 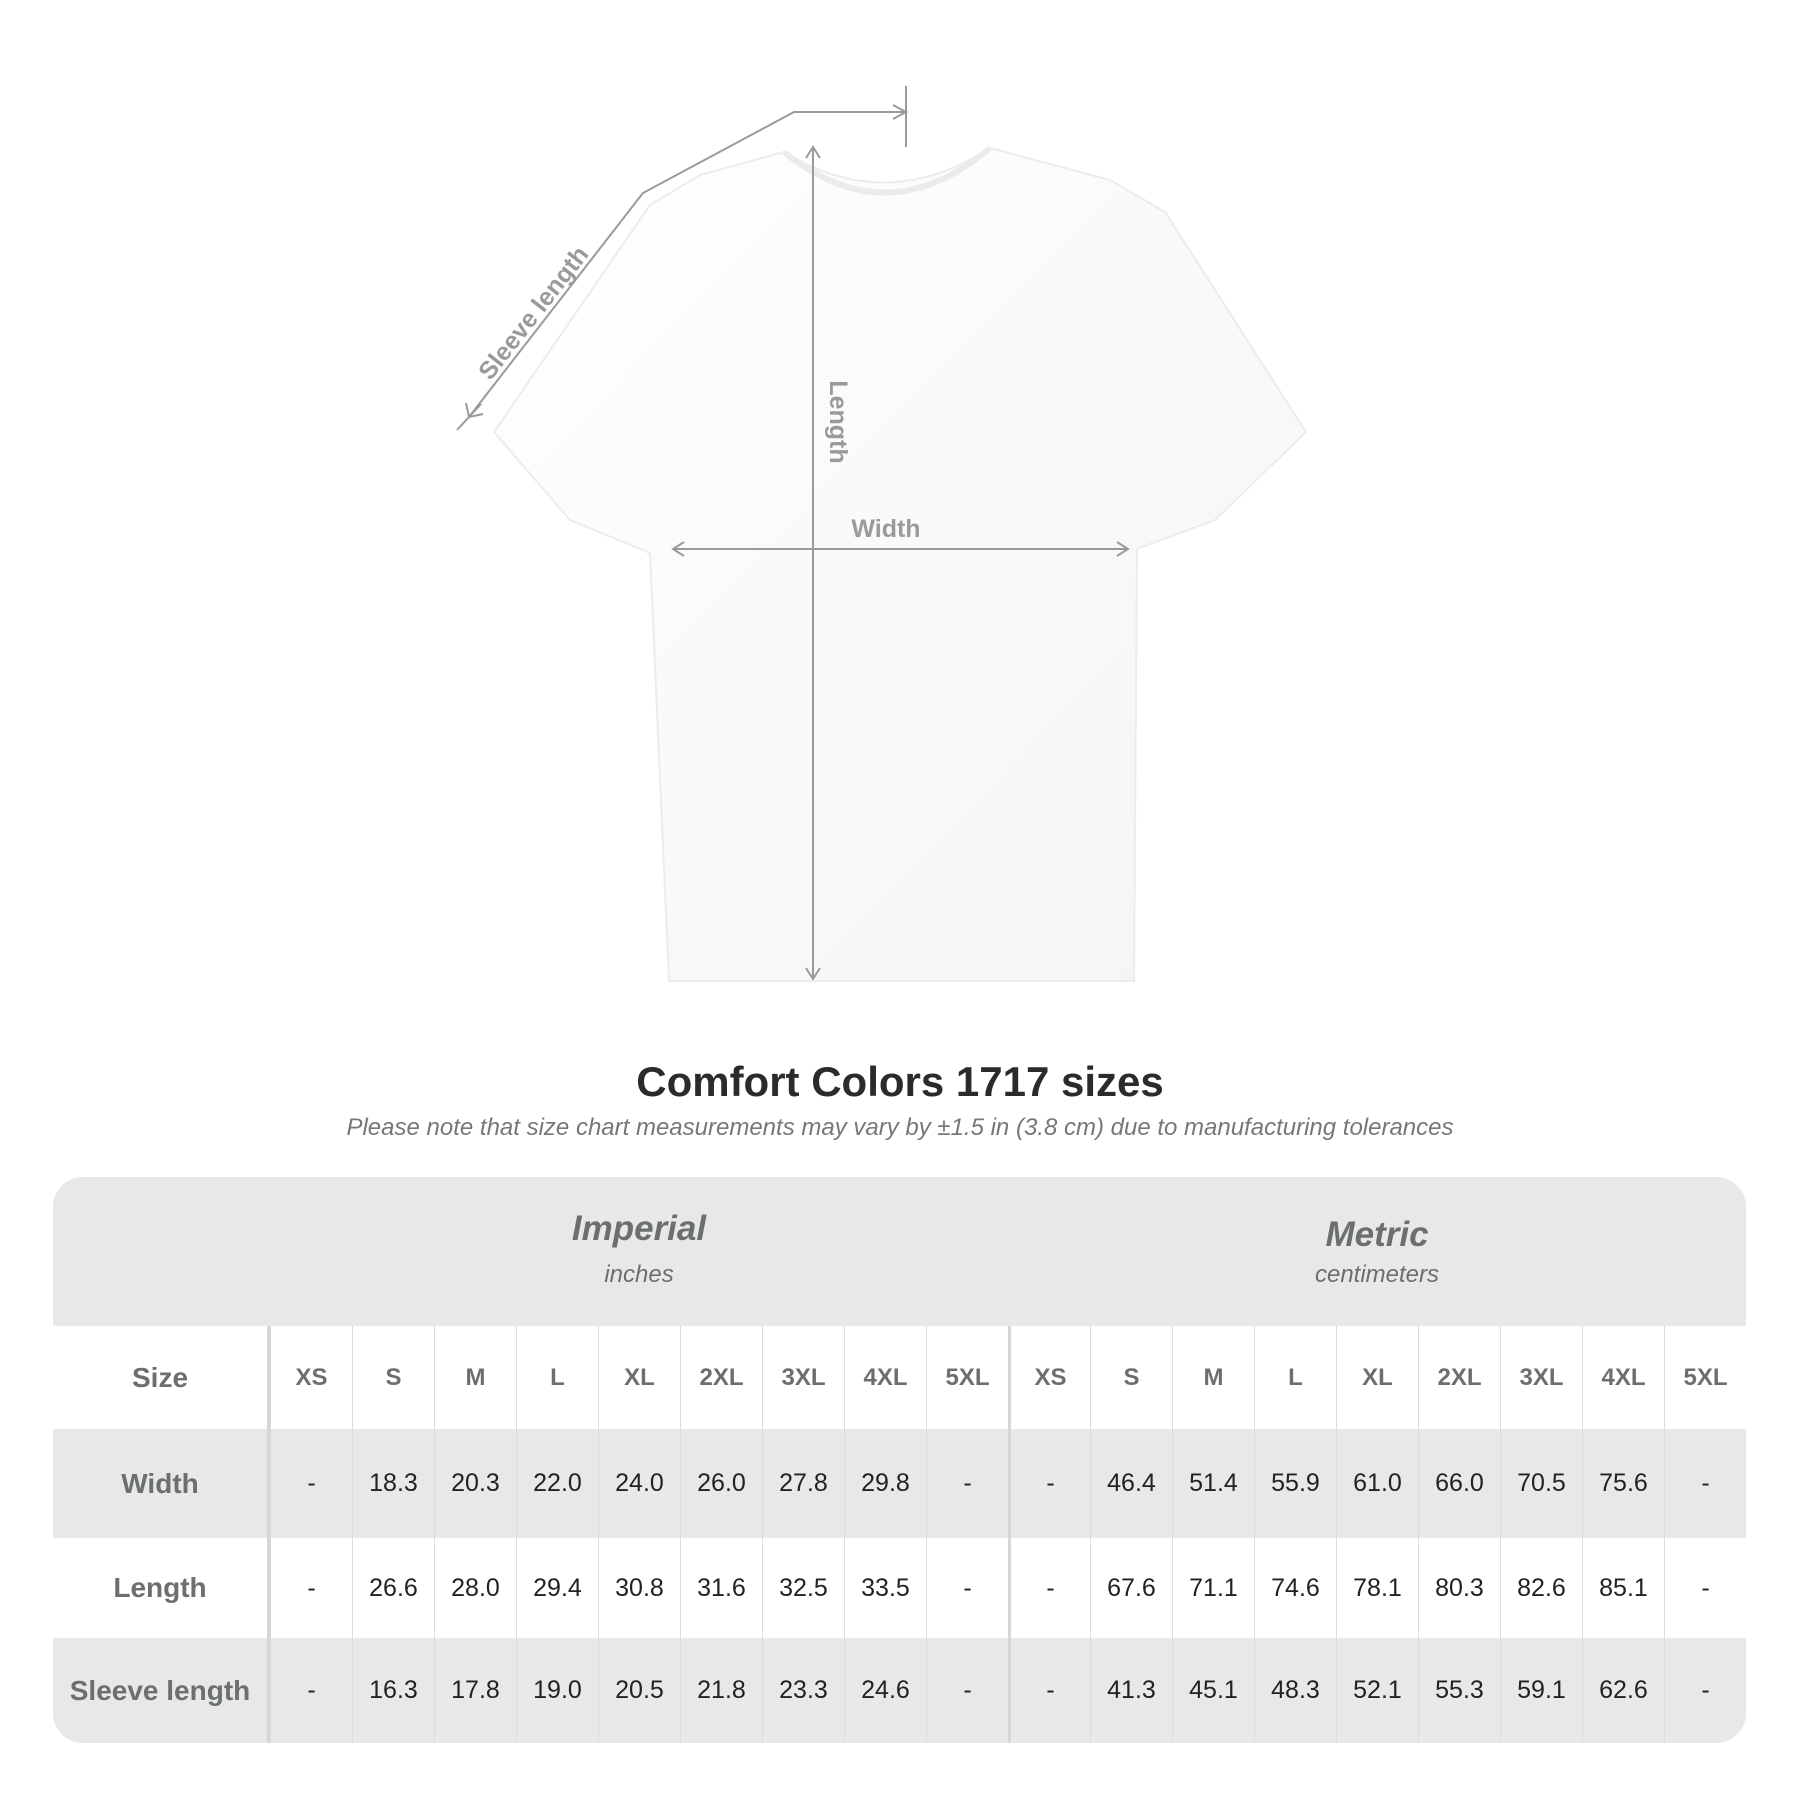 I want to click on metric-value-cell: 66.0, so click(x=1459, y=1483).